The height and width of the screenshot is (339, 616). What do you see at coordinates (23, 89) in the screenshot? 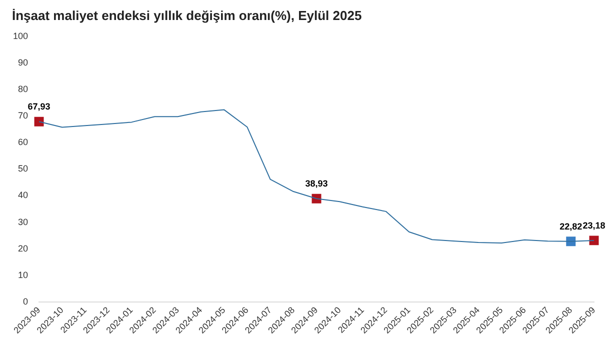
I see `y-tick-label: 80` at bounding box center [23, 89].